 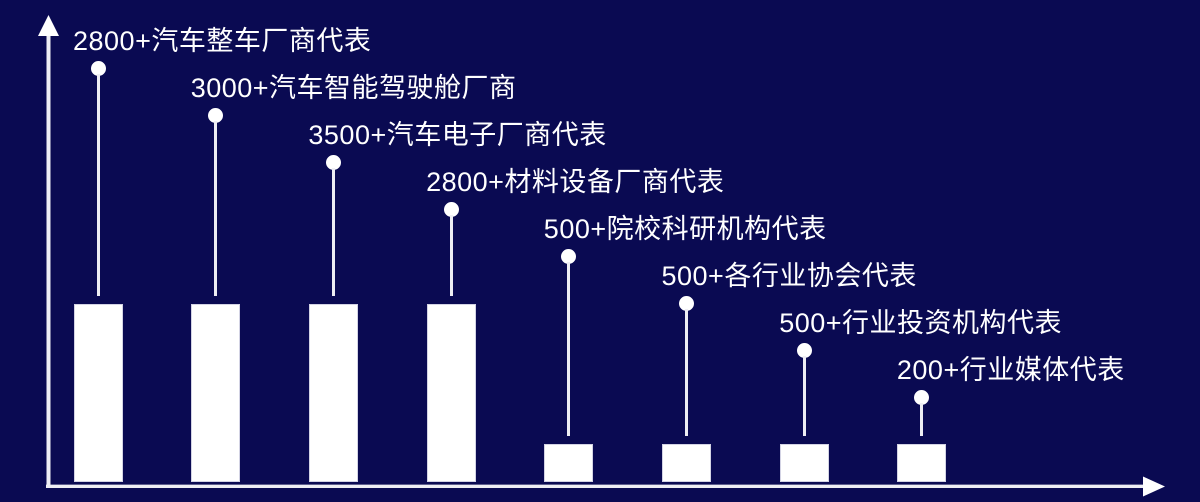 I want to click on bar-label: 3500+汽车电子厂商代表, so click(x=457, y=135).